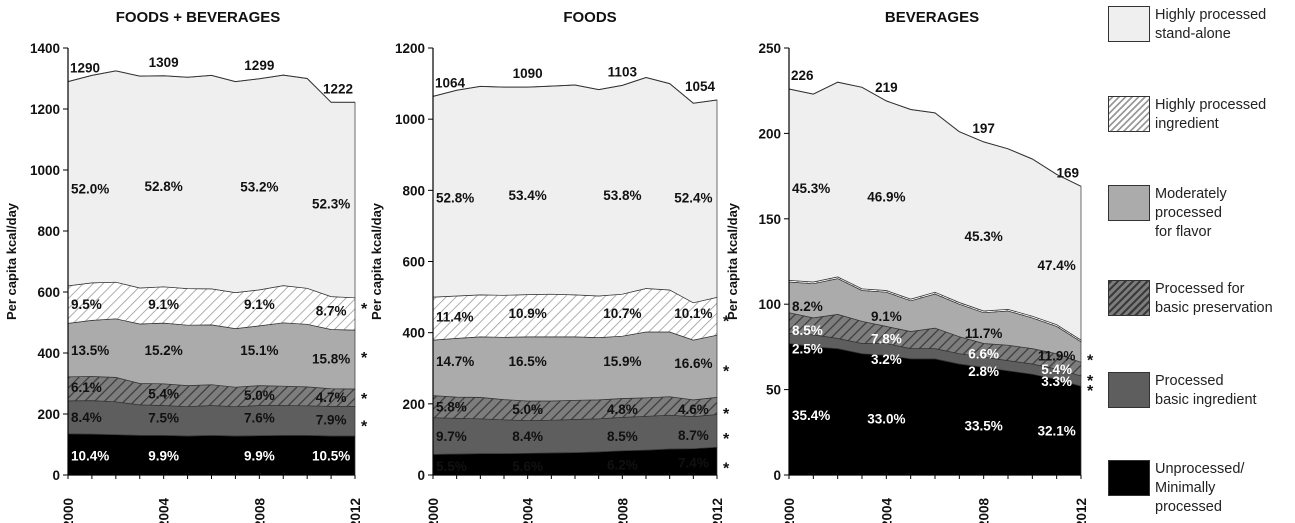 The height and width of the screenshot is (523, 1295). Describe the element at coordinates (807, 349) in the screenshot. I see `percent-label: 2.5%` at that location.